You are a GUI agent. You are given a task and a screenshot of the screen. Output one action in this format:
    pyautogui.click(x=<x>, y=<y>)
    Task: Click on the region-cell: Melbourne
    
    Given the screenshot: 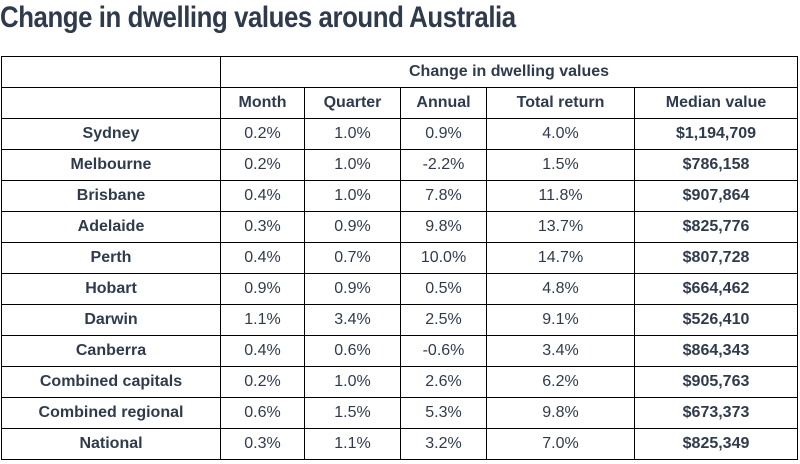 What is the action you would take?
    pyautogui.click(x=111, y=165)
    